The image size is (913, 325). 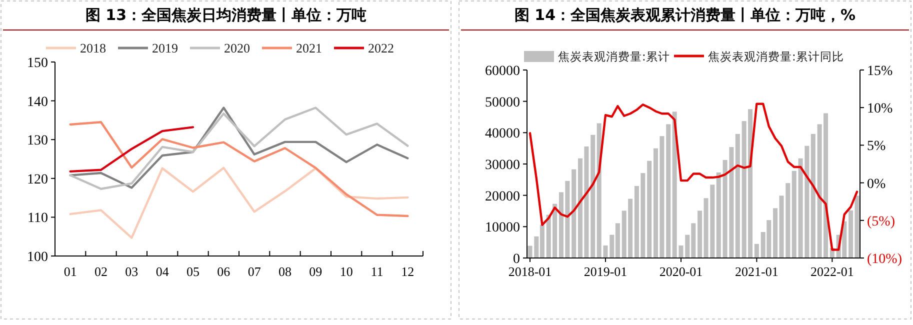 I want to click on x-tick-label: 2019-01, so click(x=606, y=271).